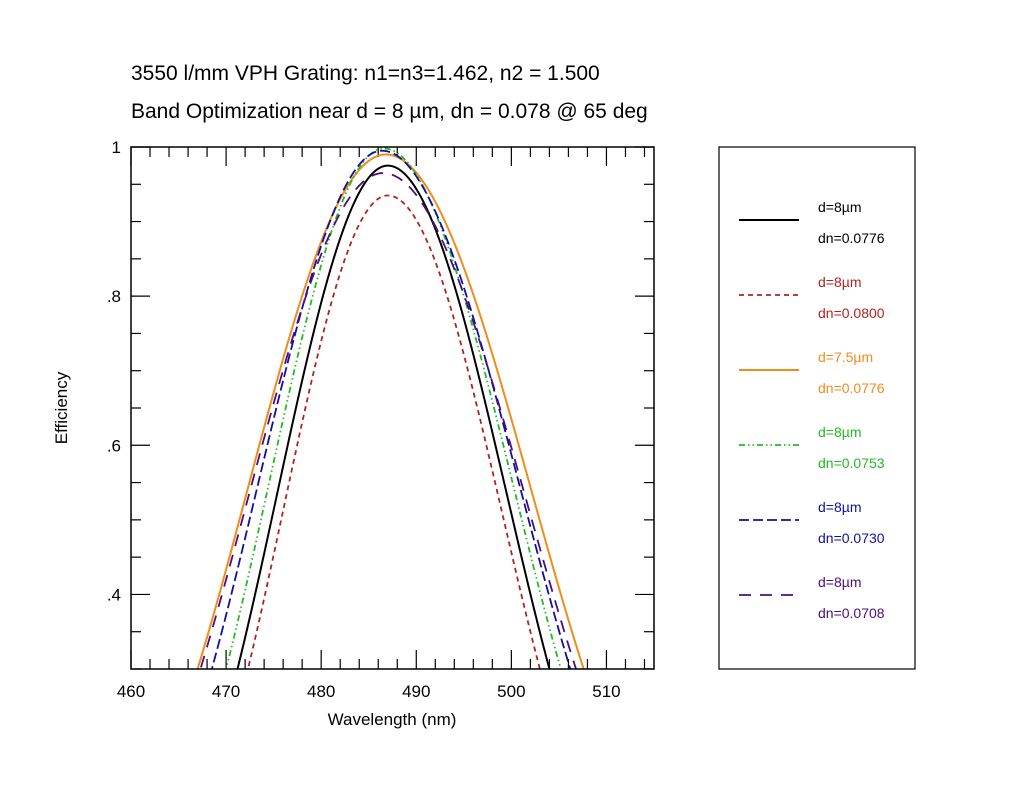 The height and width of the screenshot is (801, 1036). I want to click on x-tick-label: 470, so click(226, 691).